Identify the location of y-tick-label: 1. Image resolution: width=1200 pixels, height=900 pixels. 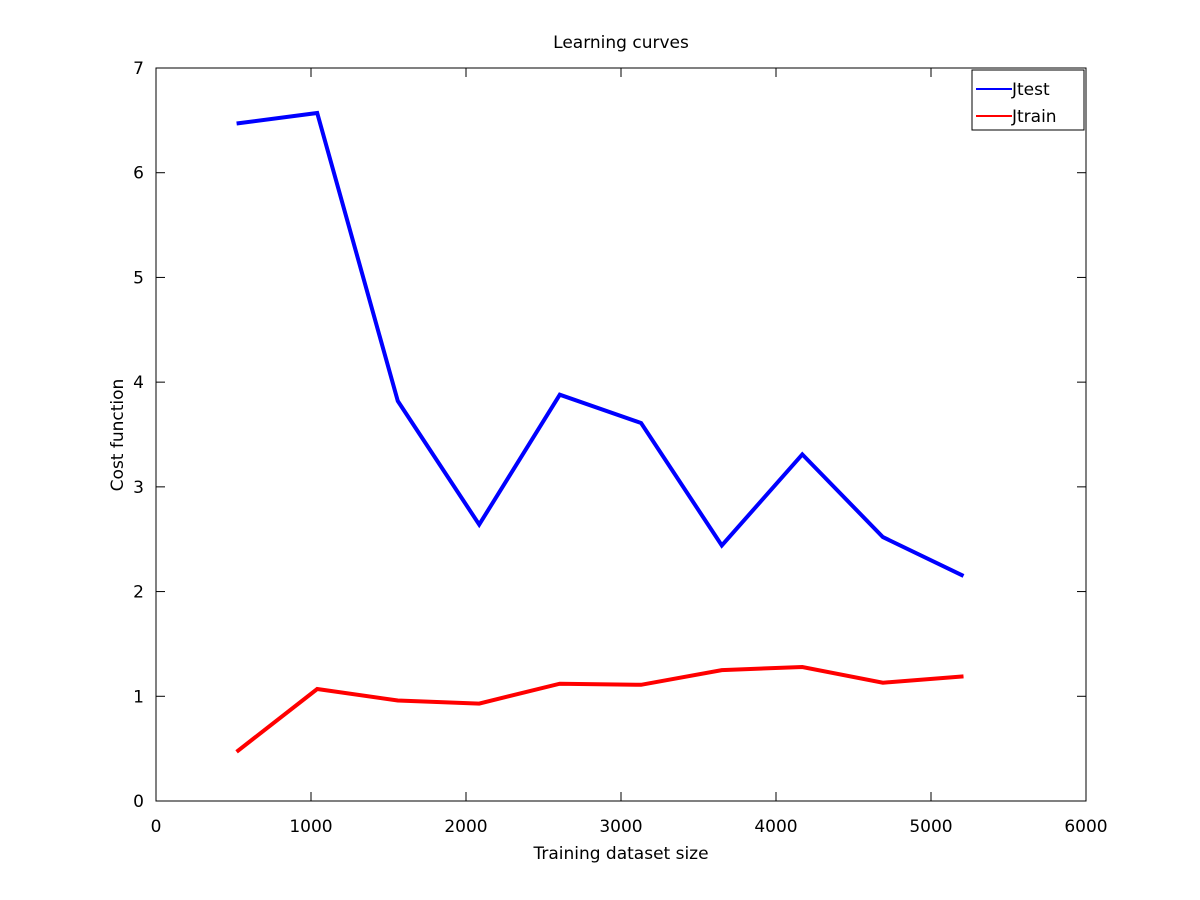
(138, 697).